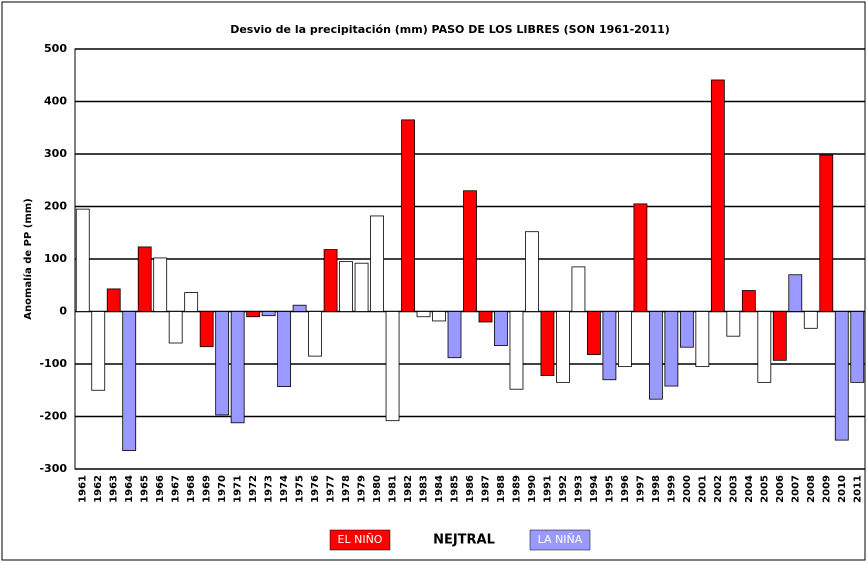 The width and height of the screenshot is (868, 563). What do you see at coordinates (28, 259) in the screenshot?
I see `y-axis-label: Anomalía de PP (mm)` at bounding box center [28, 259].